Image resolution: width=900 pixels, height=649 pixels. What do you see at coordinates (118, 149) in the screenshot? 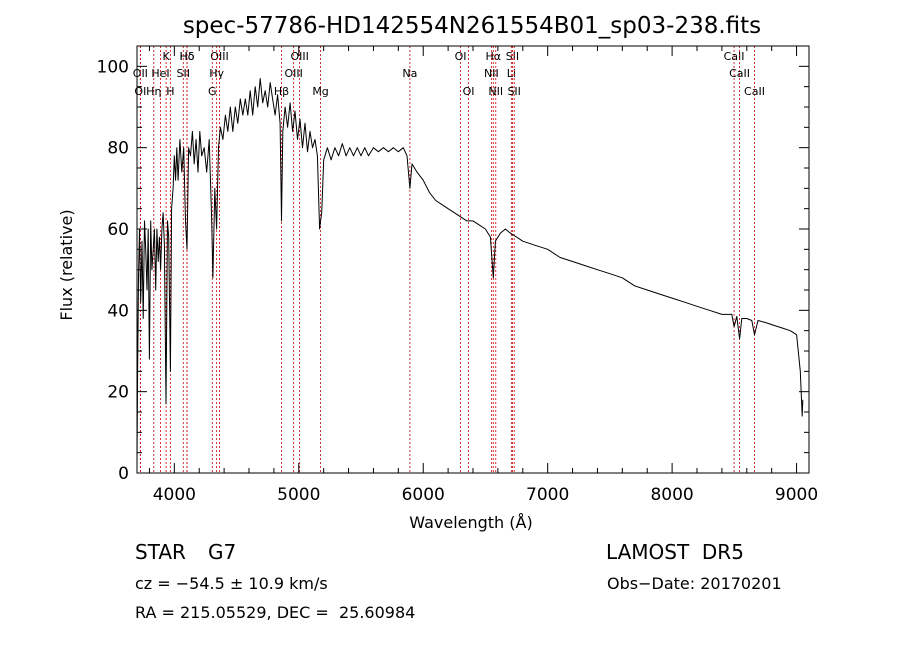
I see `y-tick-label: 80` at bounding box center [118, 149].